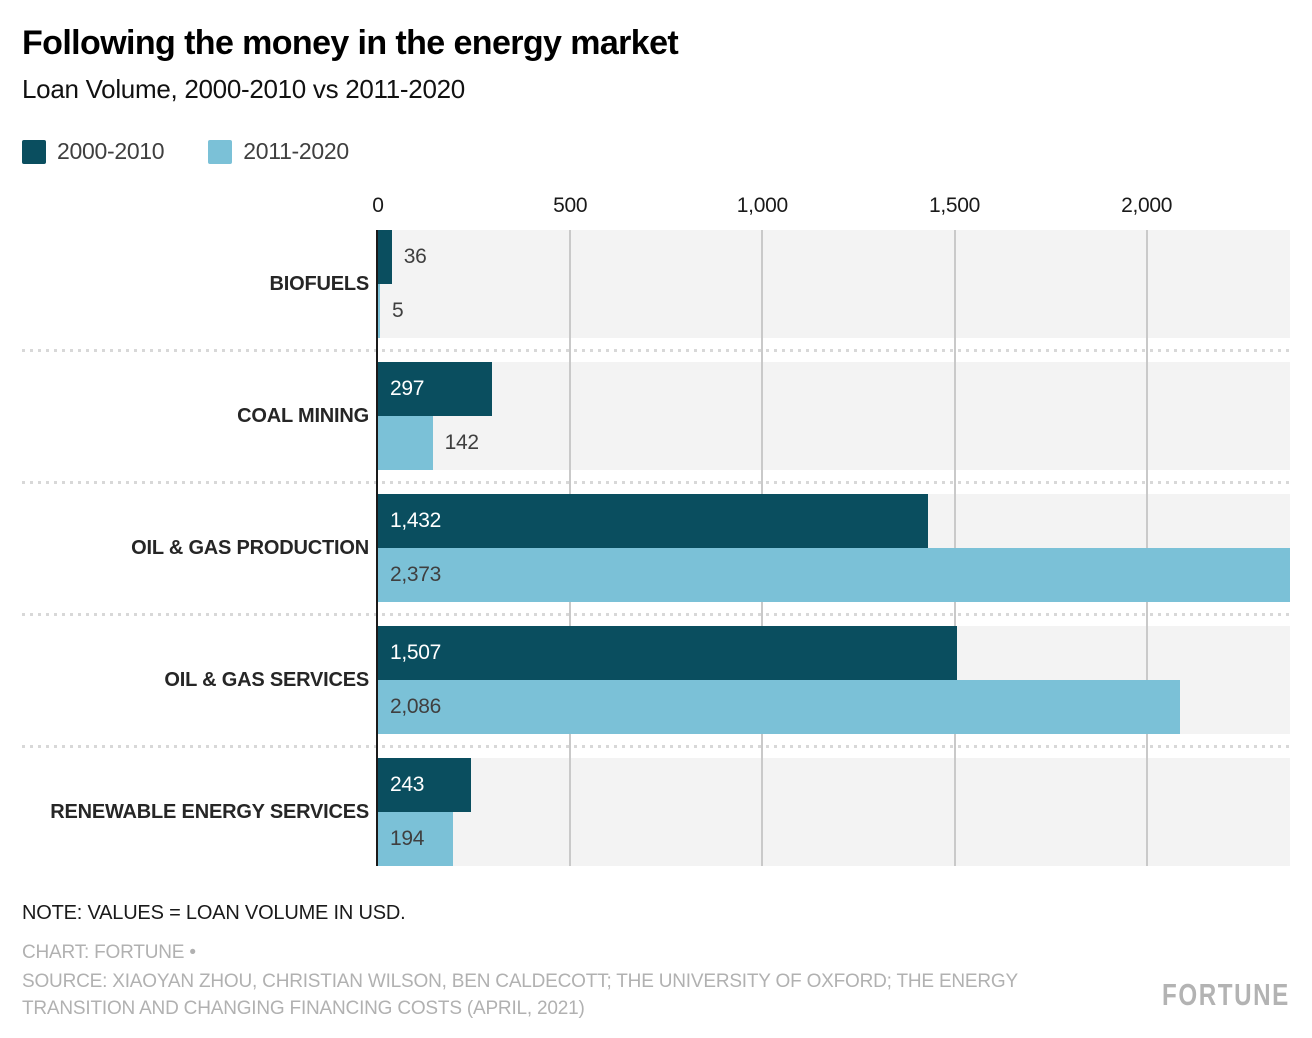  I want to click on bar-value-label: 194, so click(407, 838).